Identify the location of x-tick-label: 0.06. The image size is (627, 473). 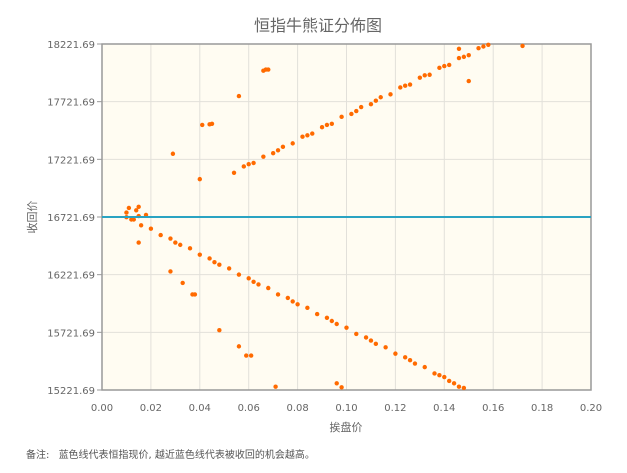
(249, 408).